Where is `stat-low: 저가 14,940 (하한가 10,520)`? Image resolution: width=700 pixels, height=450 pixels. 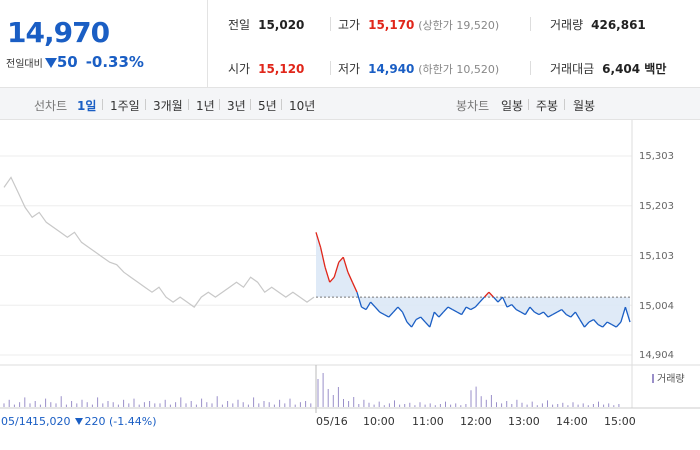 stat-low: 저가 14,940 (하한가 10,520) is located at coordinates (418, 68).